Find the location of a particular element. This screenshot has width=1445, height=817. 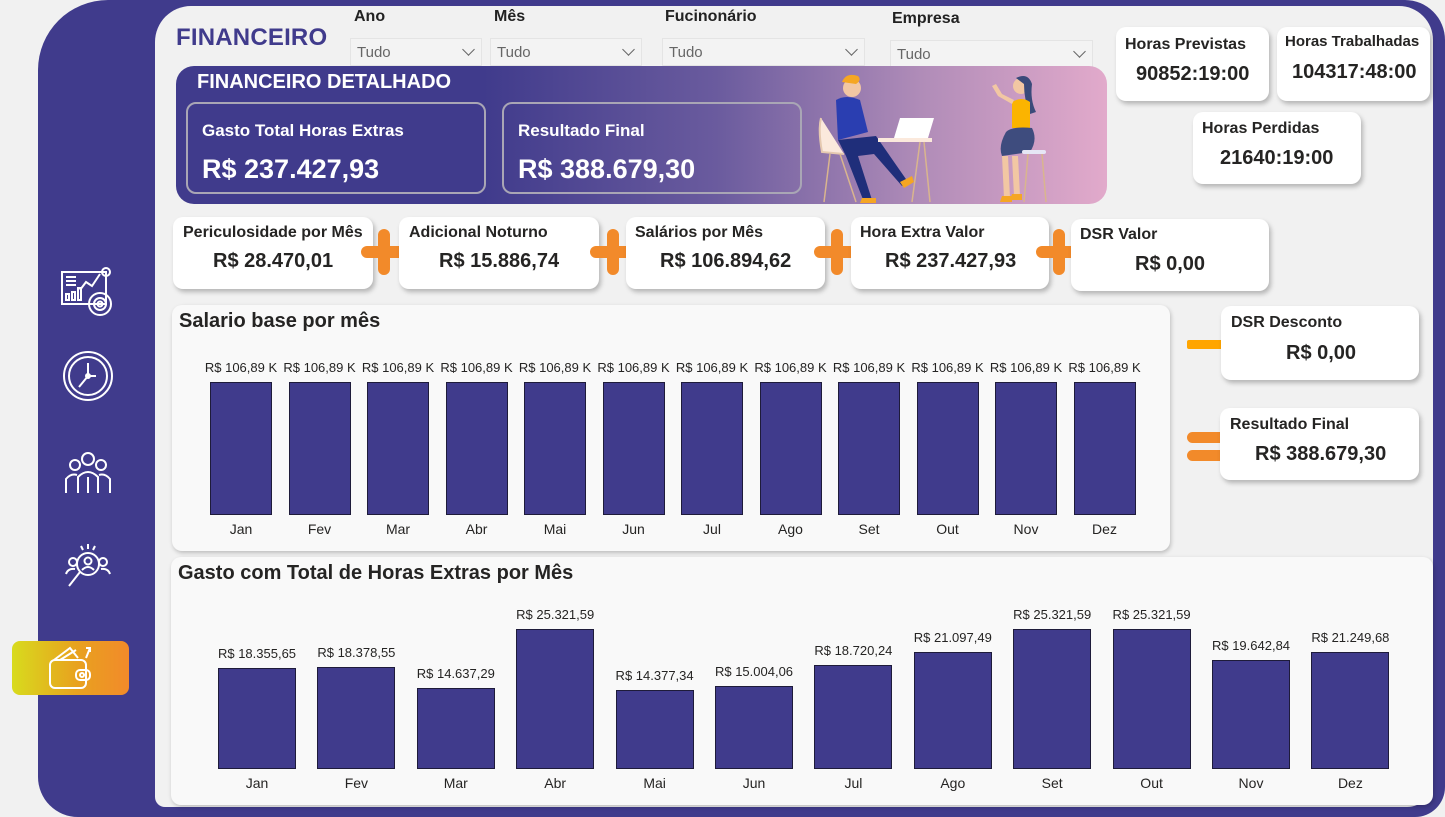

x-axis-label: Jan is located at coordinates (257, 783).